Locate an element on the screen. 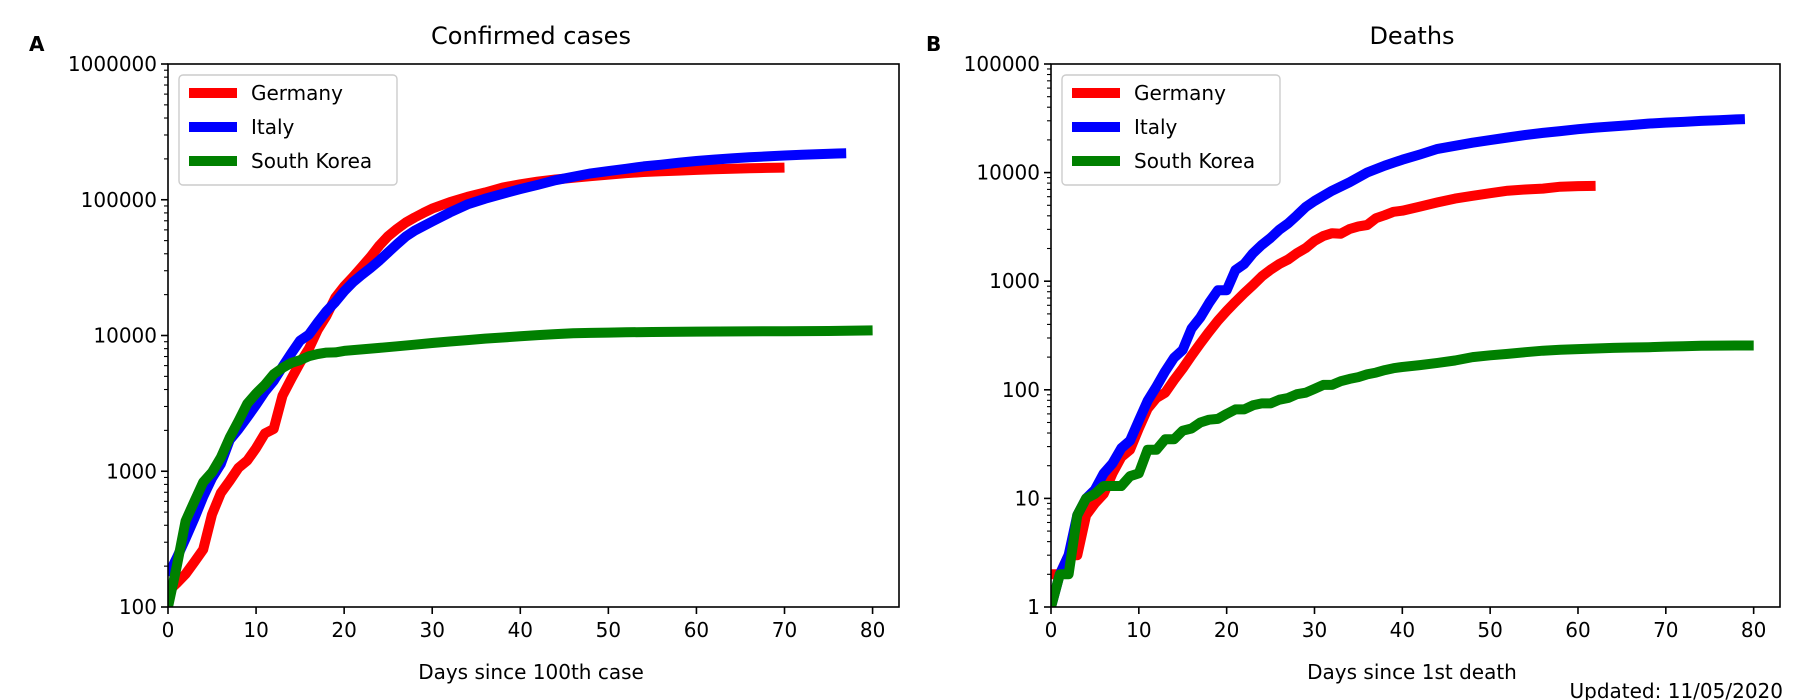 This screenshot has width=1800, height=700. y-tick-label: 1 is located at coordinates (1033, 607).